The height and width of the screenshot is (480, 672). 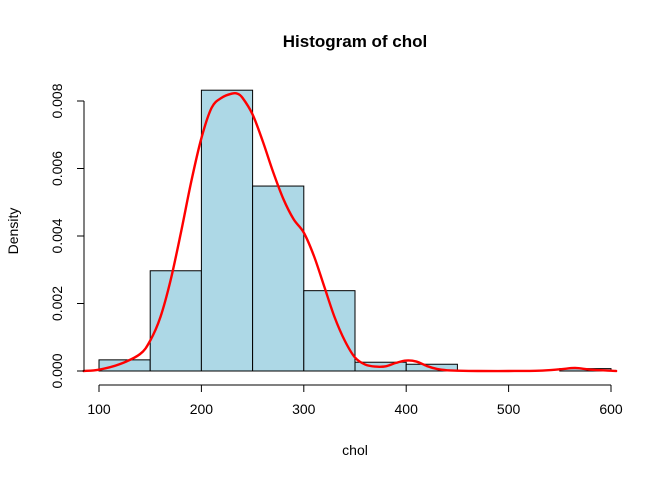 What do you see at coordinates (355, 401) in the screenshot?
I see `x-axis-ticks: 100 200 300 400 500 600` at bounding box center [355, 401].